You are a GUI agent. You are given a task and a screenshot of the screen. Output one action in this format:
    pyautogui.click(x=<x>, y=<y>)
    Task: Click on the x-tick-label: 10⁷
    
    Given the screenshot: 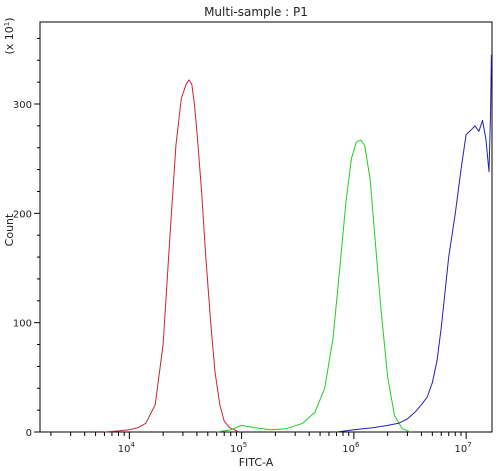 What is the action you would take?
    pyautogui.click(x=463, y=448)
    